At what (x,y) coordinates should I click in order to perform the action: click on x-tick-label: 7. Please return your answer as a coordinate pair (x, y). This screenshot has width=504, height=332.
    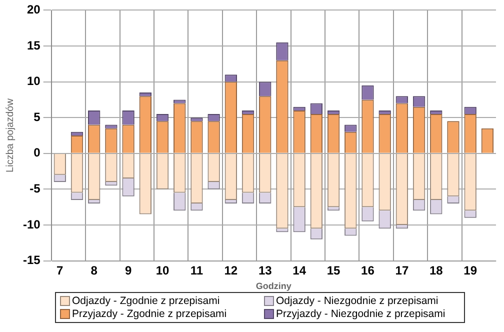
    Looking at the image, I should click on (60, 270).